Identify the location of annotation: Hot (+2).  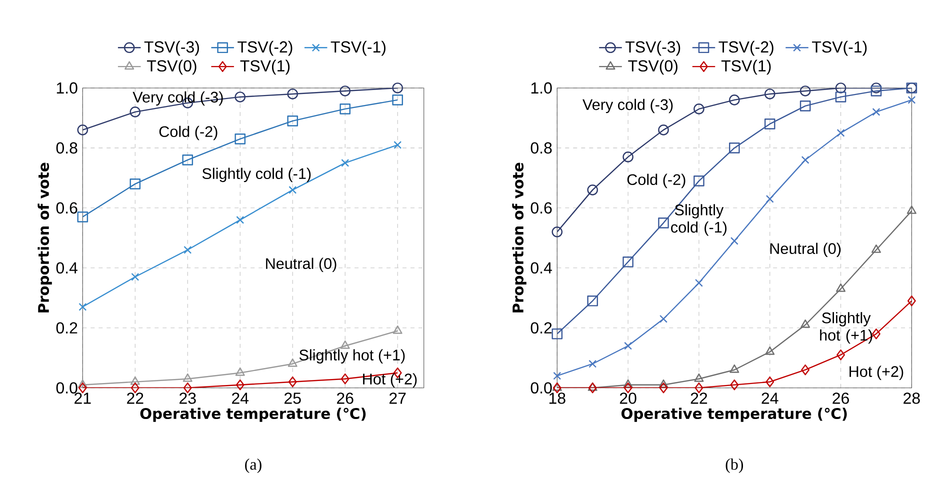
(390, 380).